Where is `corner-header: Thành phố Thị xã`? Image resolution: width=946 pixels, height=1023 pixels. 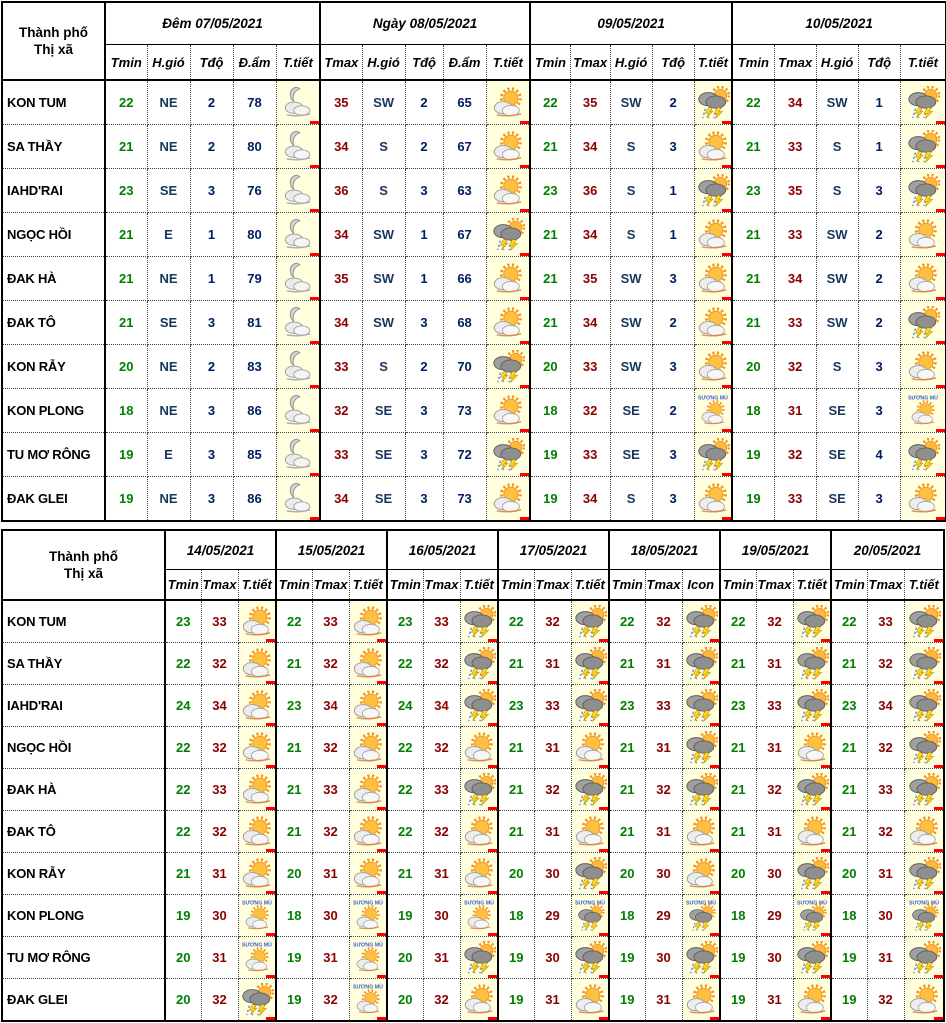 corner-header: Thành phố Thị xã is located at coordinates (83, 565).